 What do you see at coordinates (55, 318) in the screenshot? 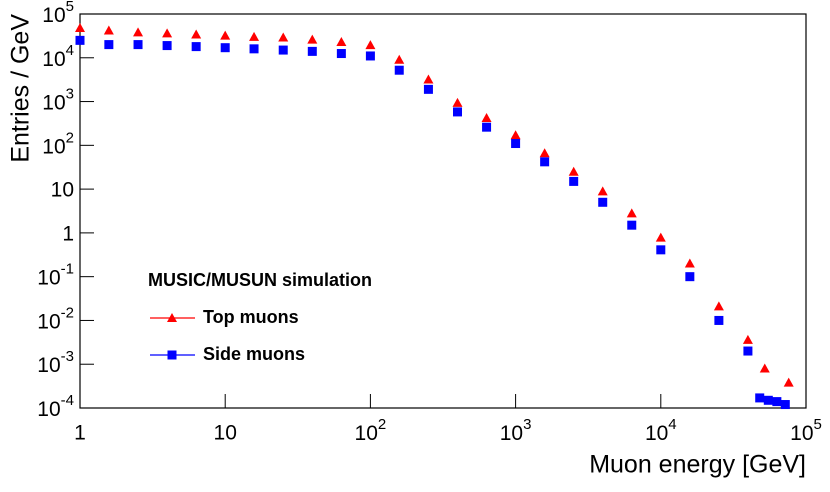
I see `y-tick-label: 10⁻²` at bounding box center [55, 318].